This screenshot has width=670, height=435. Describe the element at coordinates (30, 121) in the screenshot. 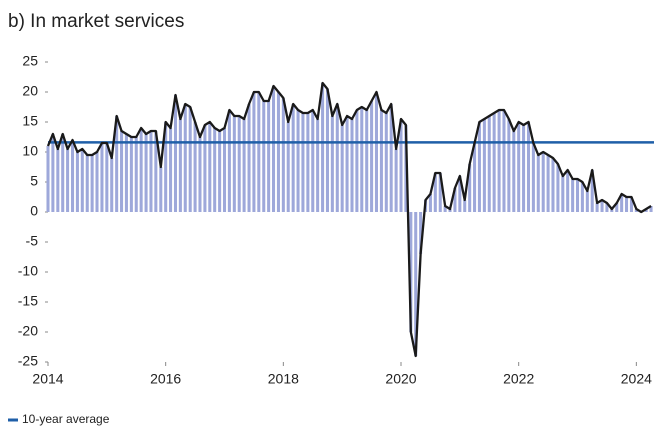

I see `y-tick-label: 15` at that location.